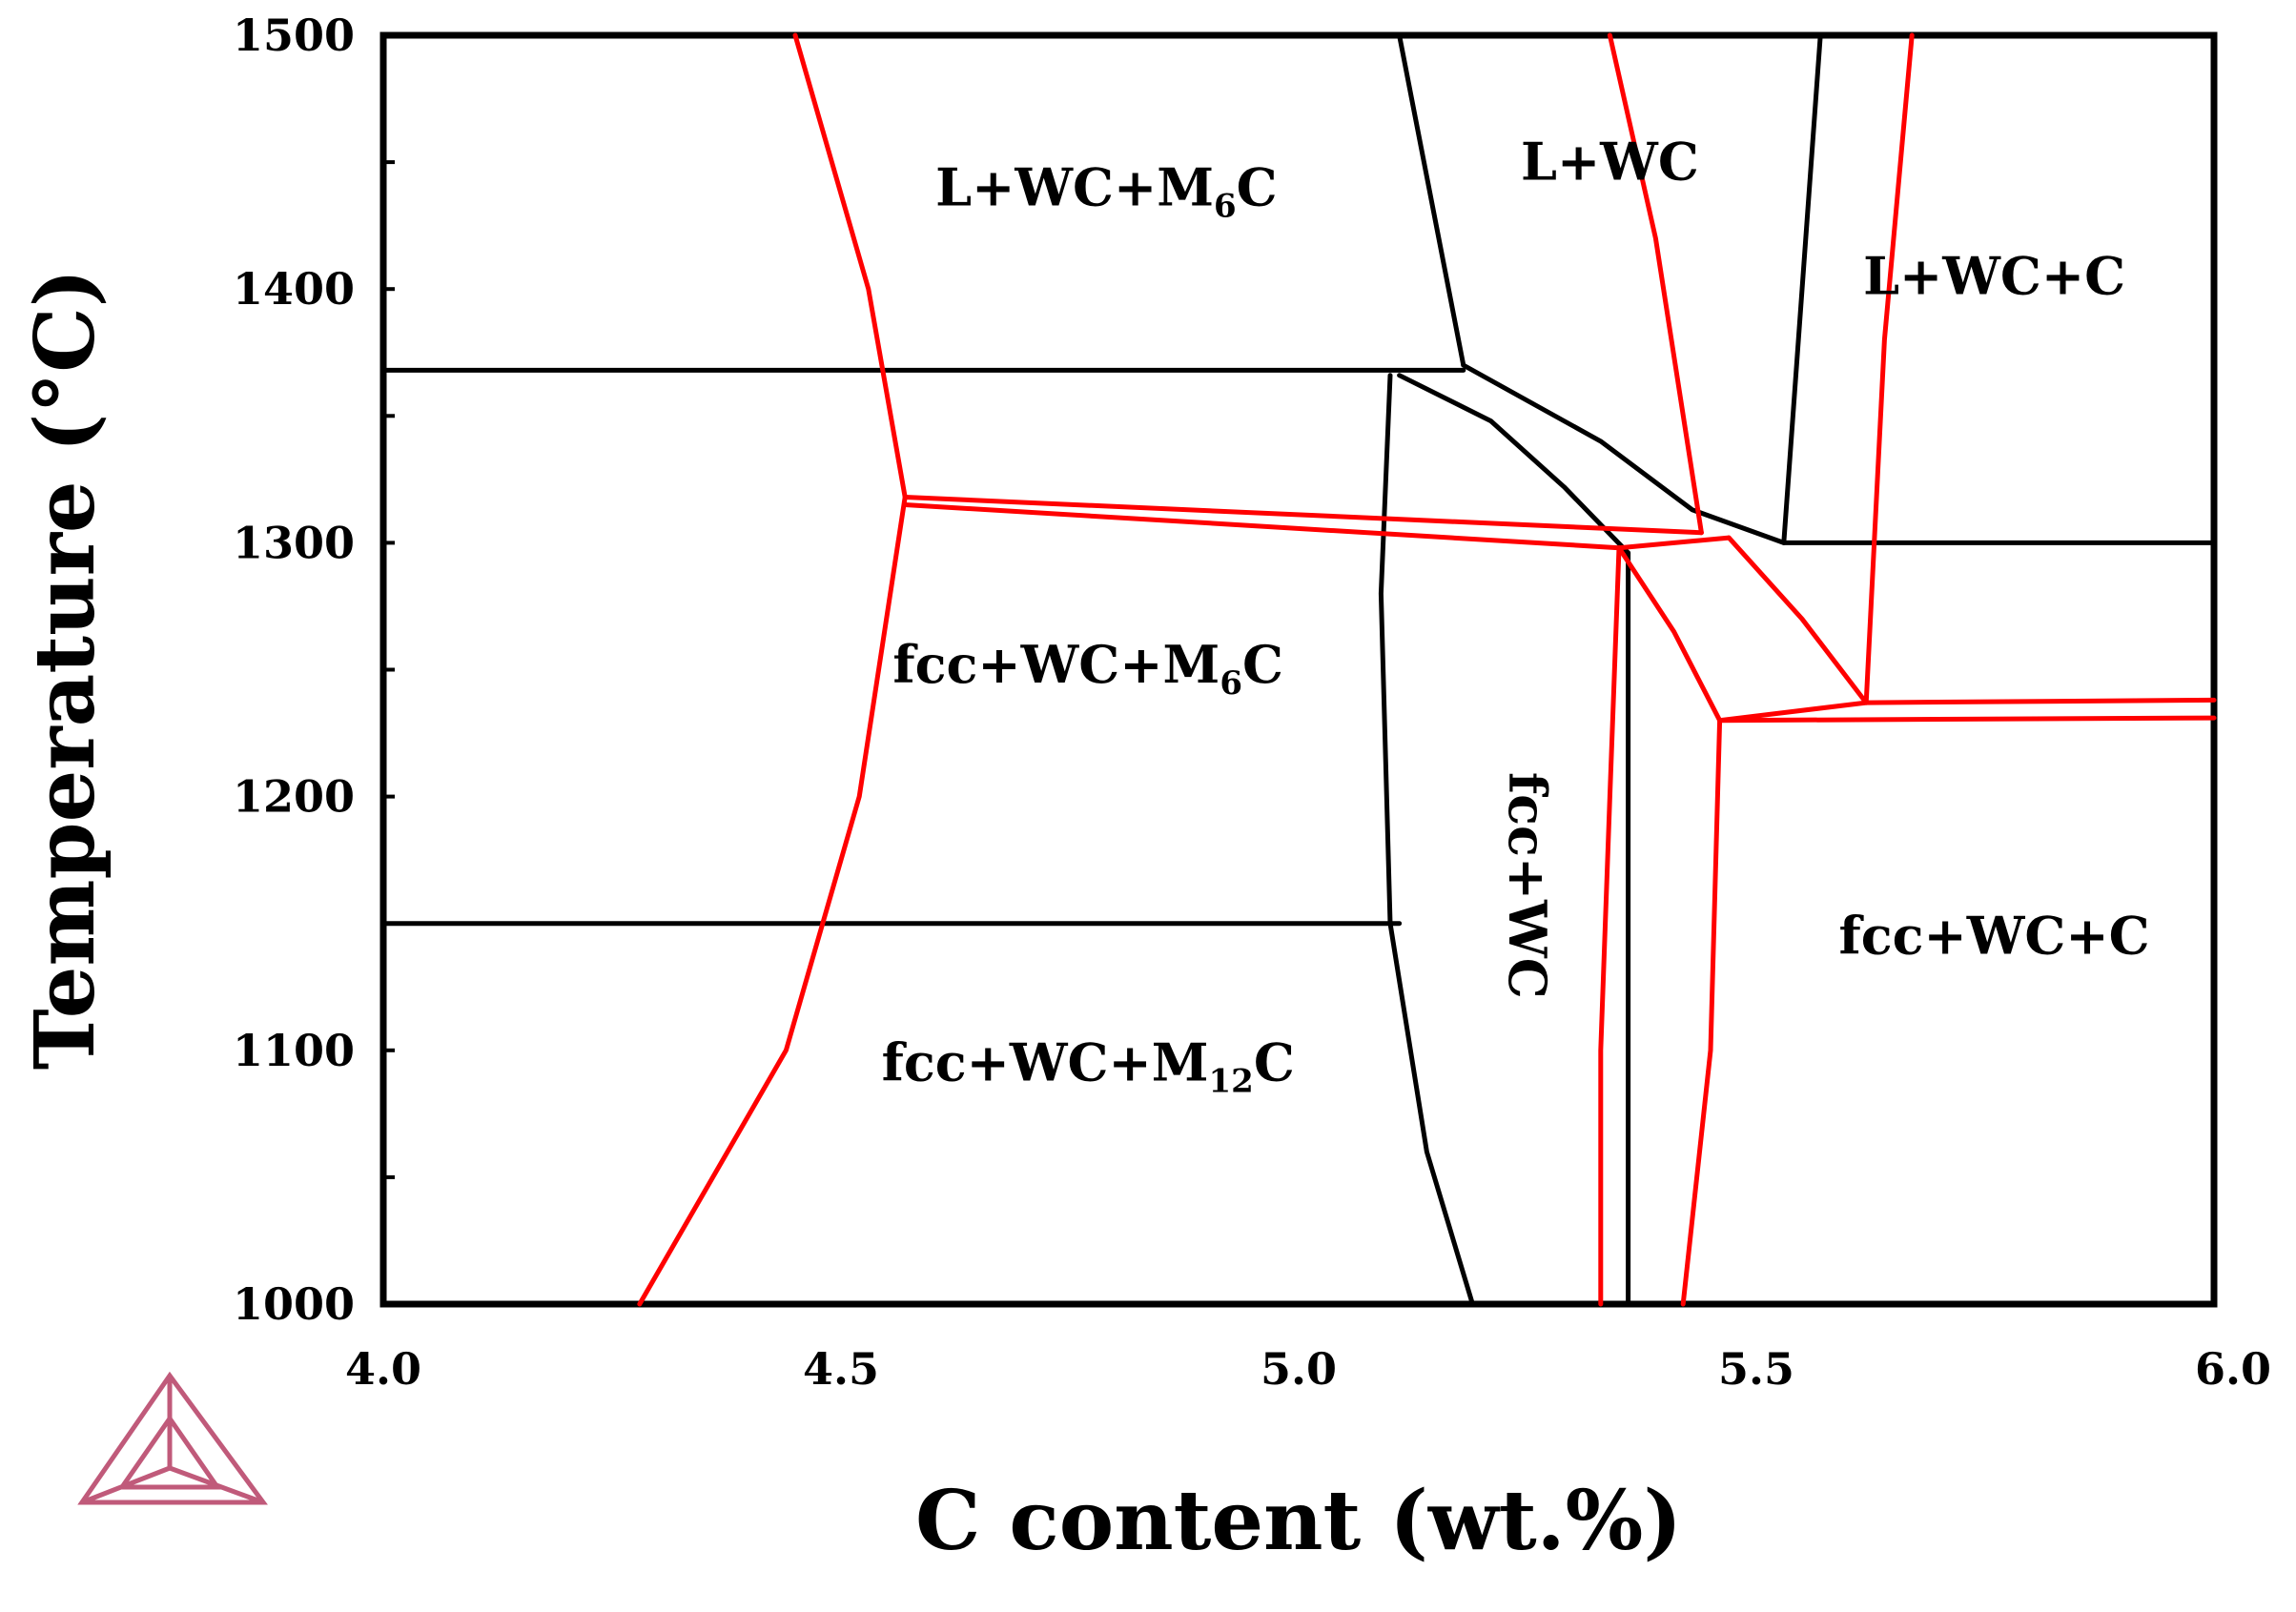 The image size is (2296, 1612). I want to click on x-tick-label: 4.5, so click(841, 1369).